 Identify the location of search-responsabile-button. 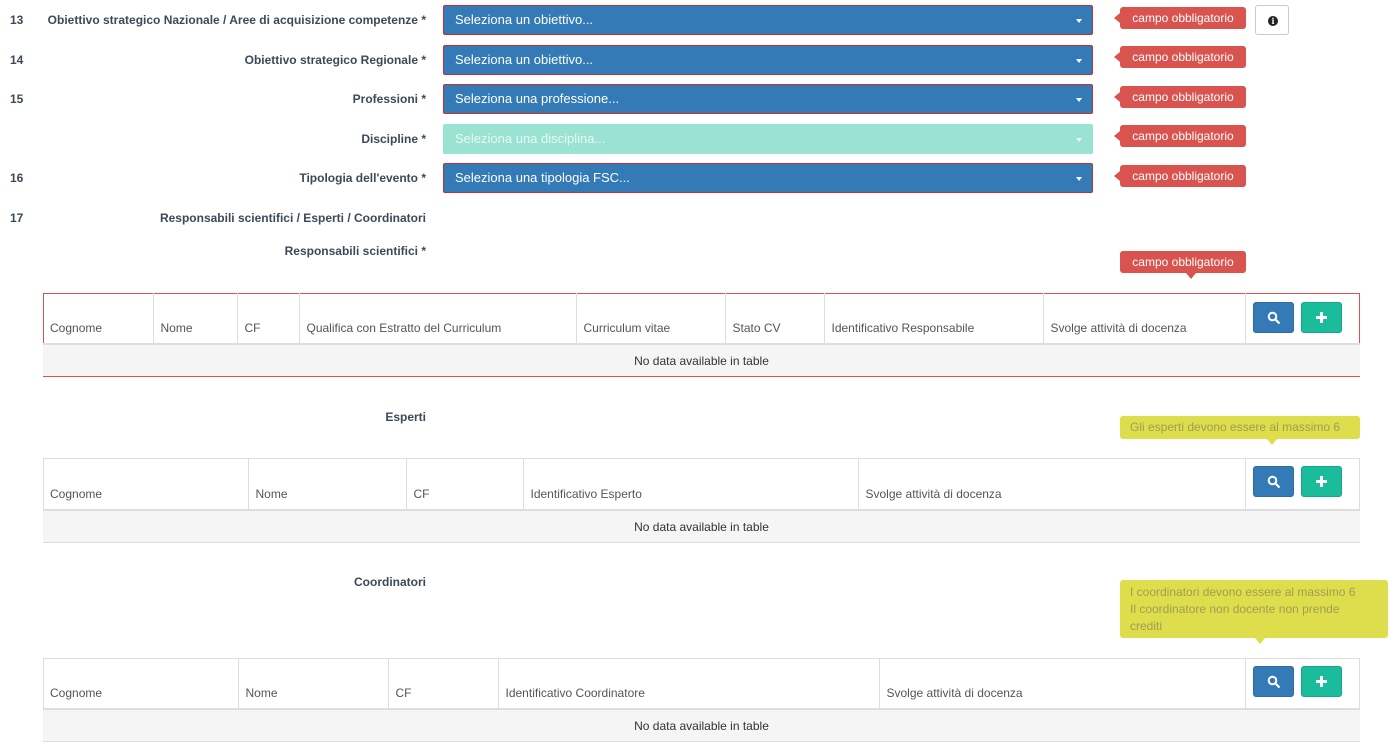
(1273, 317).